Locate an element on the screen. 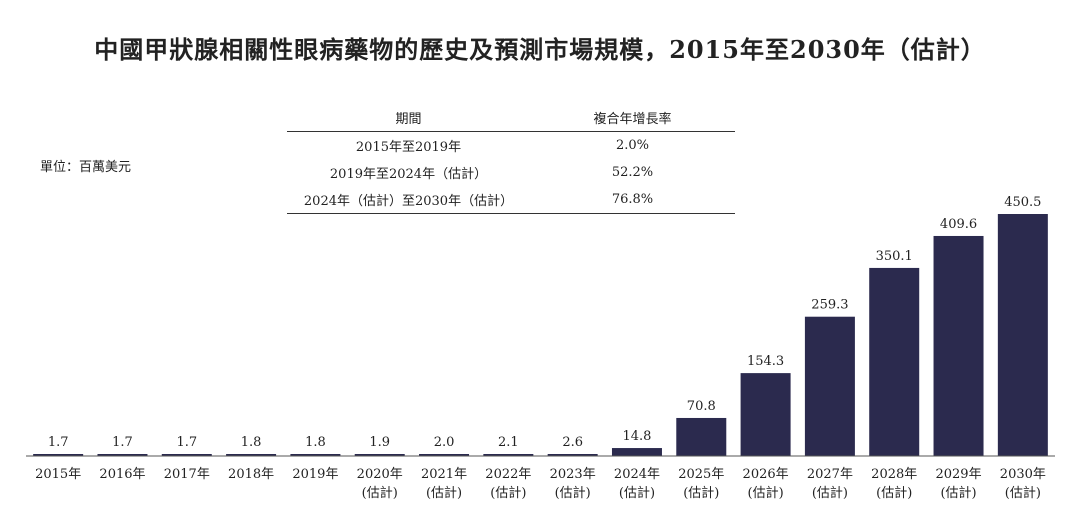 The width and height of the screenshot is (1080, 528). x-tick-label: 2029年 is located at coordinates (958, 474).